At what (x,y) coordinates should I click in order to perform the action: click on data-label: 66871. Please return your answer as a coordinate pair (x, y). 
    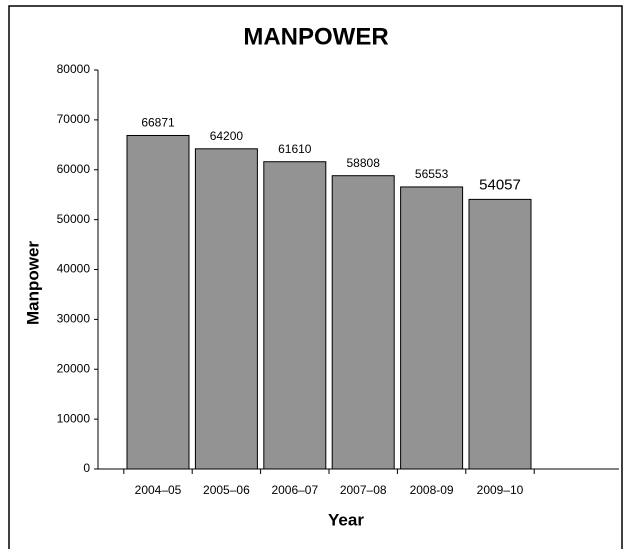
    Looking at the image, I should click on (158, 123).